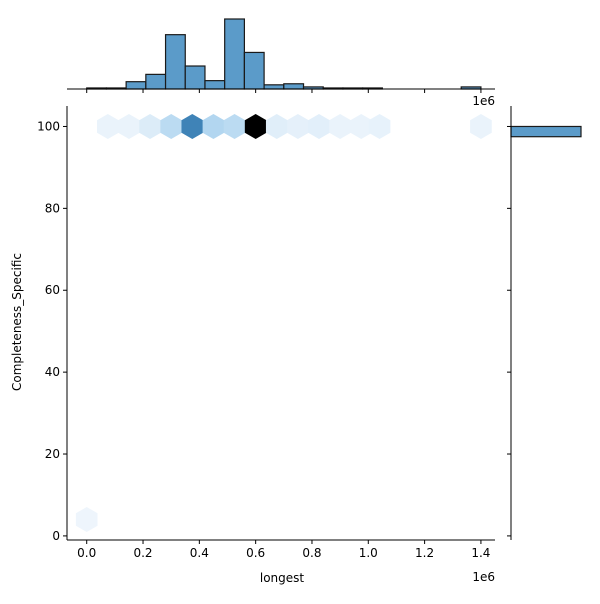  I want to click on y-tick-label: 20, so click(52, 454).